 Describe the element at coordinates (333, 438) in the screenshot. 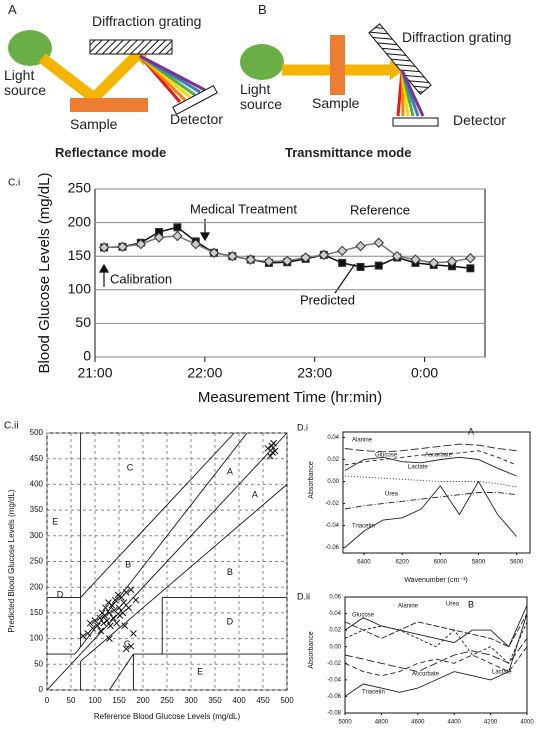

I see `y-tick-label: 0.04` at that location.